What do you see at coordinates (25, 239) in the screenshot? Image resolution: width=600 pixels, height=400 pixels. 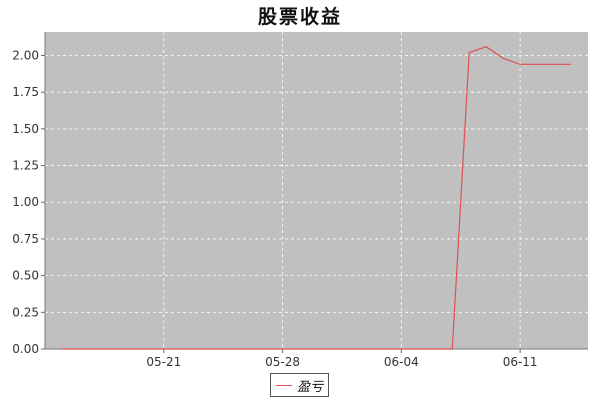 I see `y-tick-label: 0.75` at bounding box center [25, 239].